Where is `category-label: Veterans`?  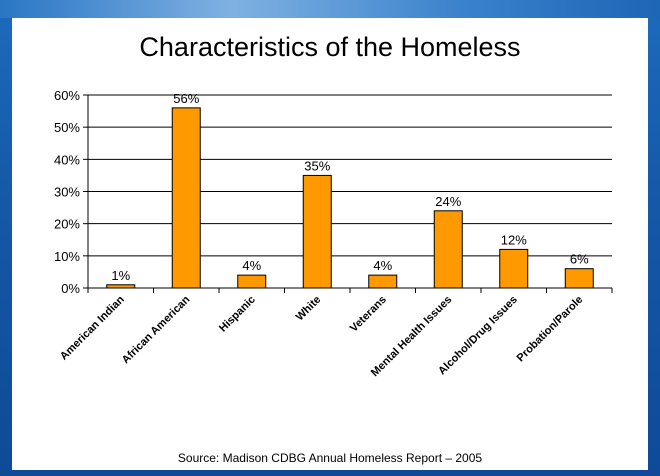 category-label: Veterans is located at coordinates (368, 314).